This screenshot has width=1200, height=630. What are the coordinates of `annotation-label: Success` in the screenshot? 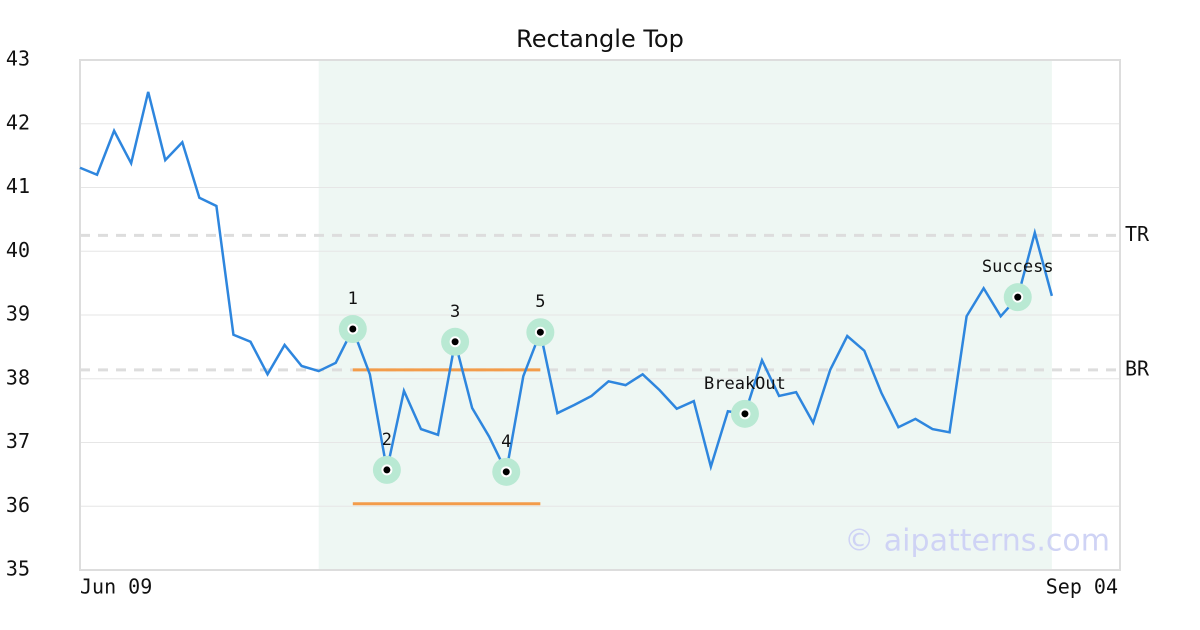 It's located at (1018, 267).